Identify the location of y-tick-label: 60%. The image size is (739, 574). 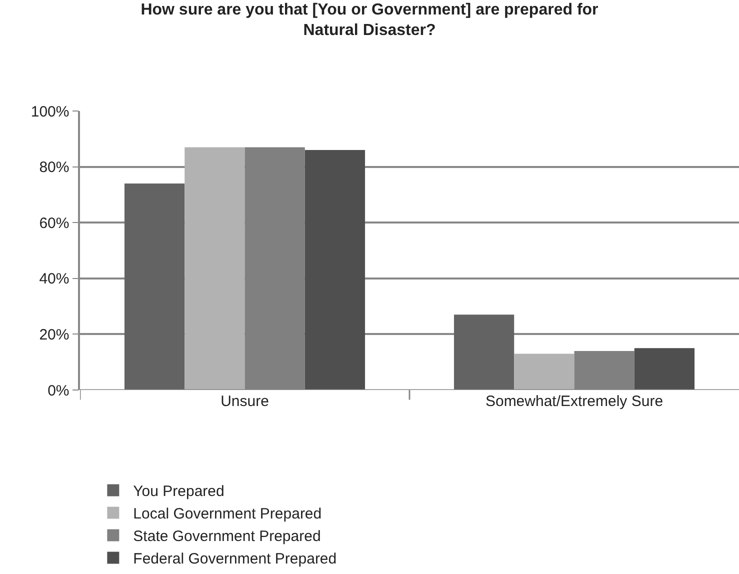
(54, 223).